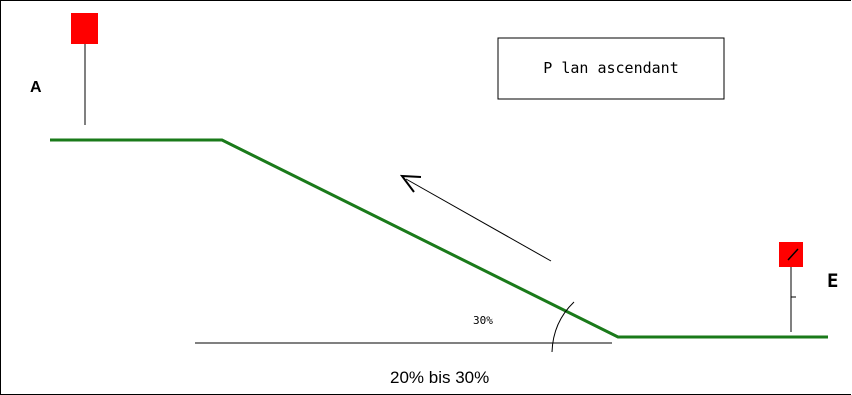  What do you see at coordinates (84, 28) in the screenshot?
I see `flag-a-marker` at bounding box center [84, 28].